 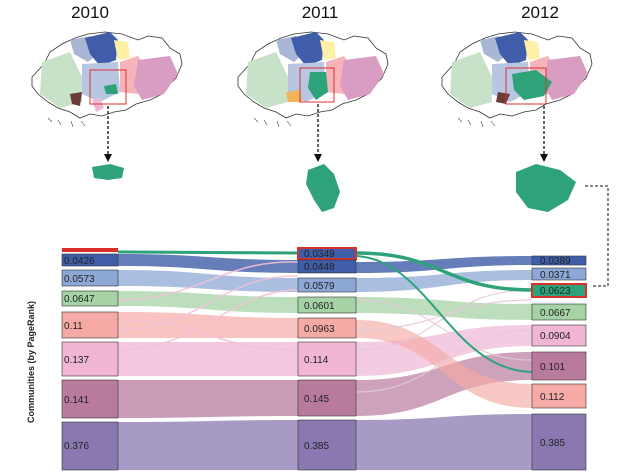 I want to click on node-label-2010-3: 0.0647, so click(x=79, y=299).